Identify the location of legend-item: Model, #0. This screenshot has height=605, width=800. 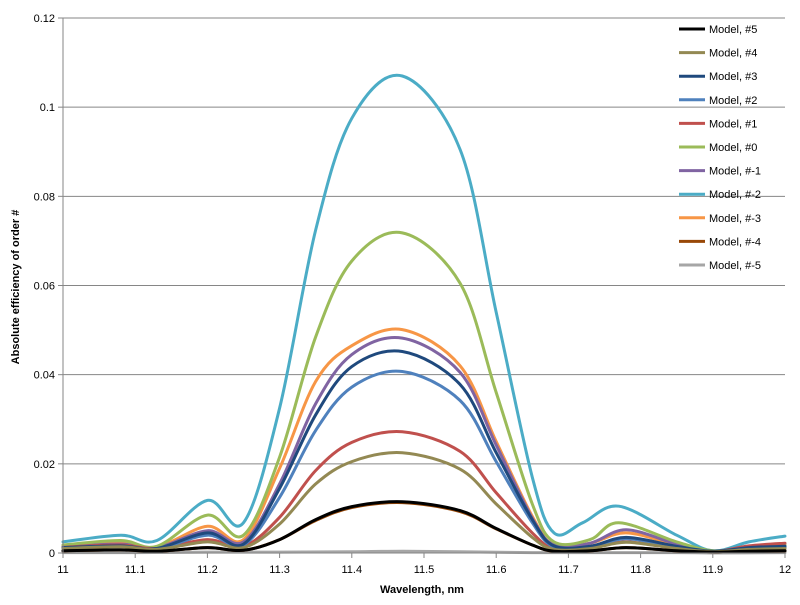
(718, 148).